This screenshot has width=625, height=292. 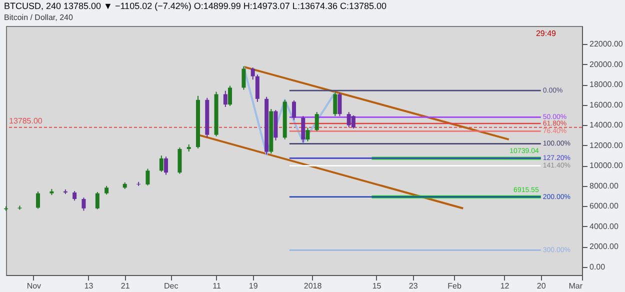 I want to click on x-tick-label: 21, so click(x=125, y=286).